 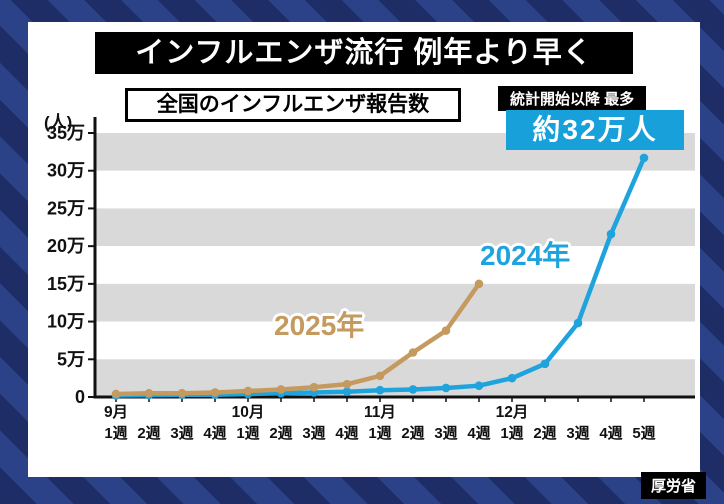 What do you see at coordinates (643, 433) in the screenshot?
I see `svg-text: 5週` at bounding box center [643, 433].